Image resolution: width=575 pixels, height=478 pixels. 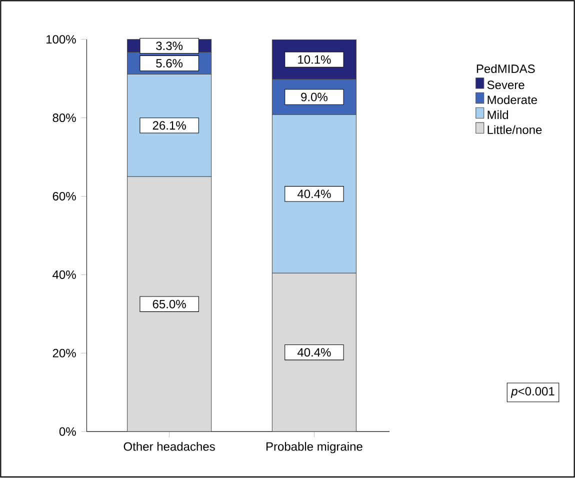 I want to click on legend-title: PedMIDAS, so click(x=505, y=69).